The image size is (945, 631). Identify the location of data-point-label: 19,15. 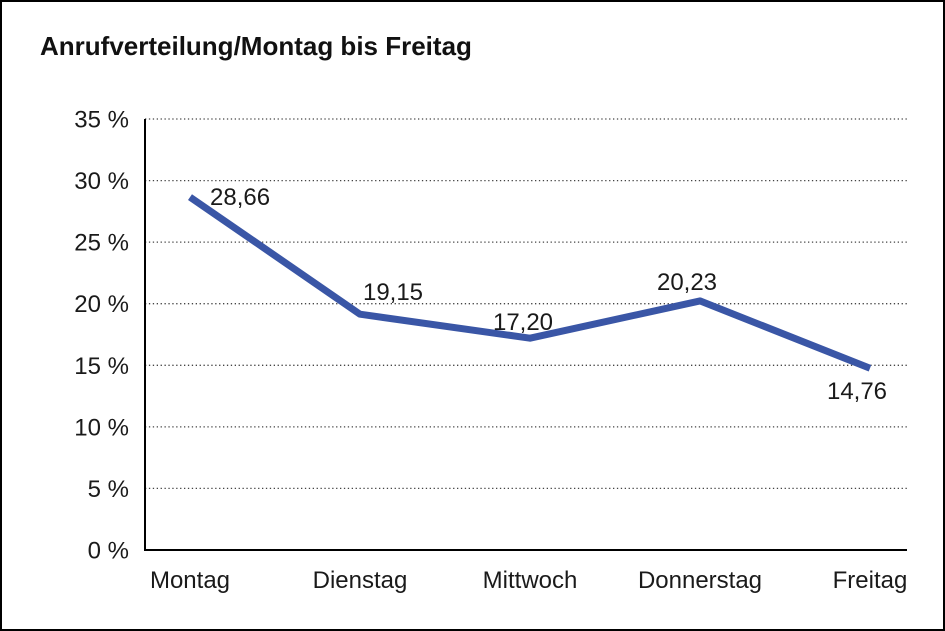
(393, 292).